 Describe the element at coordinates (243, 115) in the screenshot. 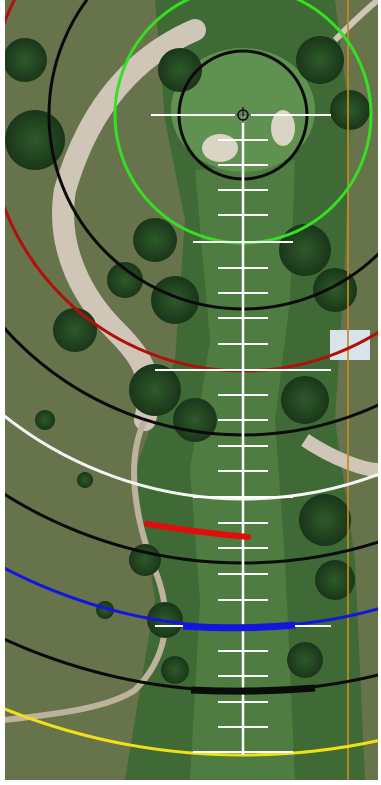

I see `crosshair-icon` at that location.